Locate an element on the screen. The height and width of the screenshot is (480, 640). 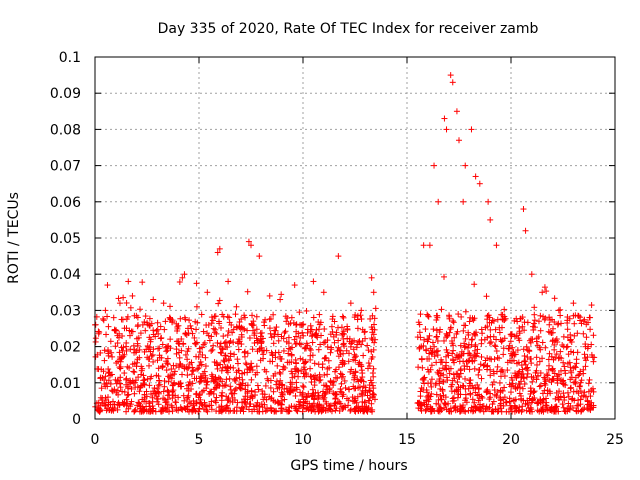
y-tick-label: 0.08 is located at coordinates (65, 130).